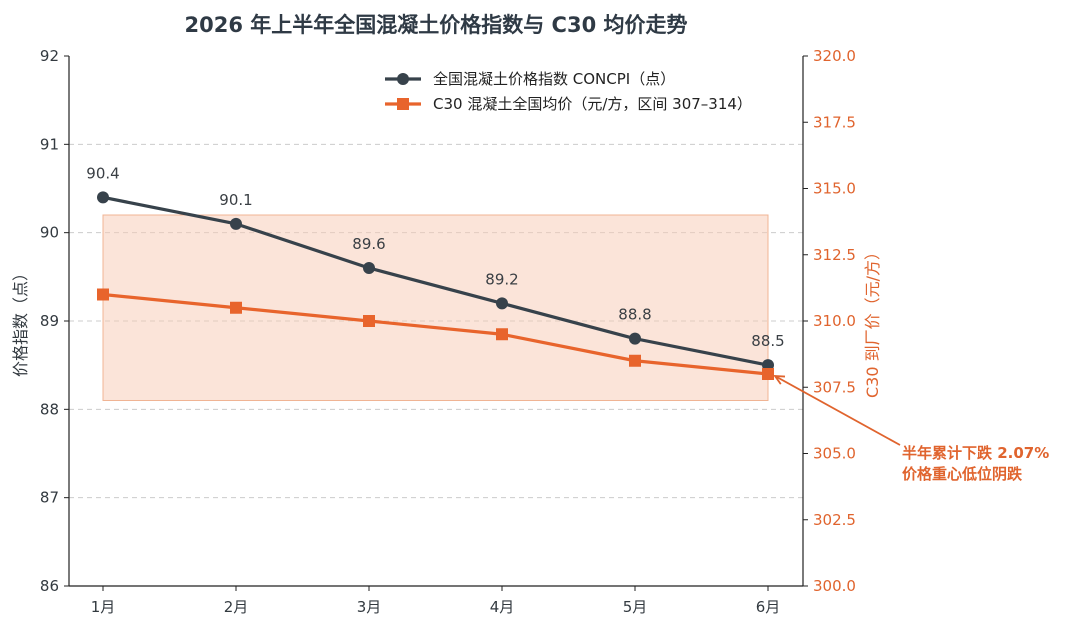 Image resolution: width=1080 pixels, height=629 pixels. I want to click on left-tick-label: 91, so click(49, 144).